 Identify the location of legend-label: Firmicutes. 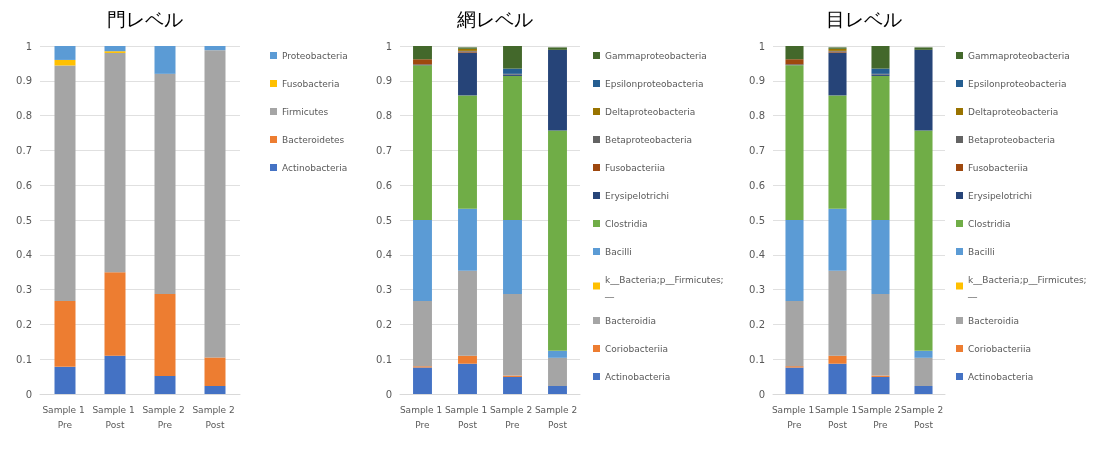
(305, 111).